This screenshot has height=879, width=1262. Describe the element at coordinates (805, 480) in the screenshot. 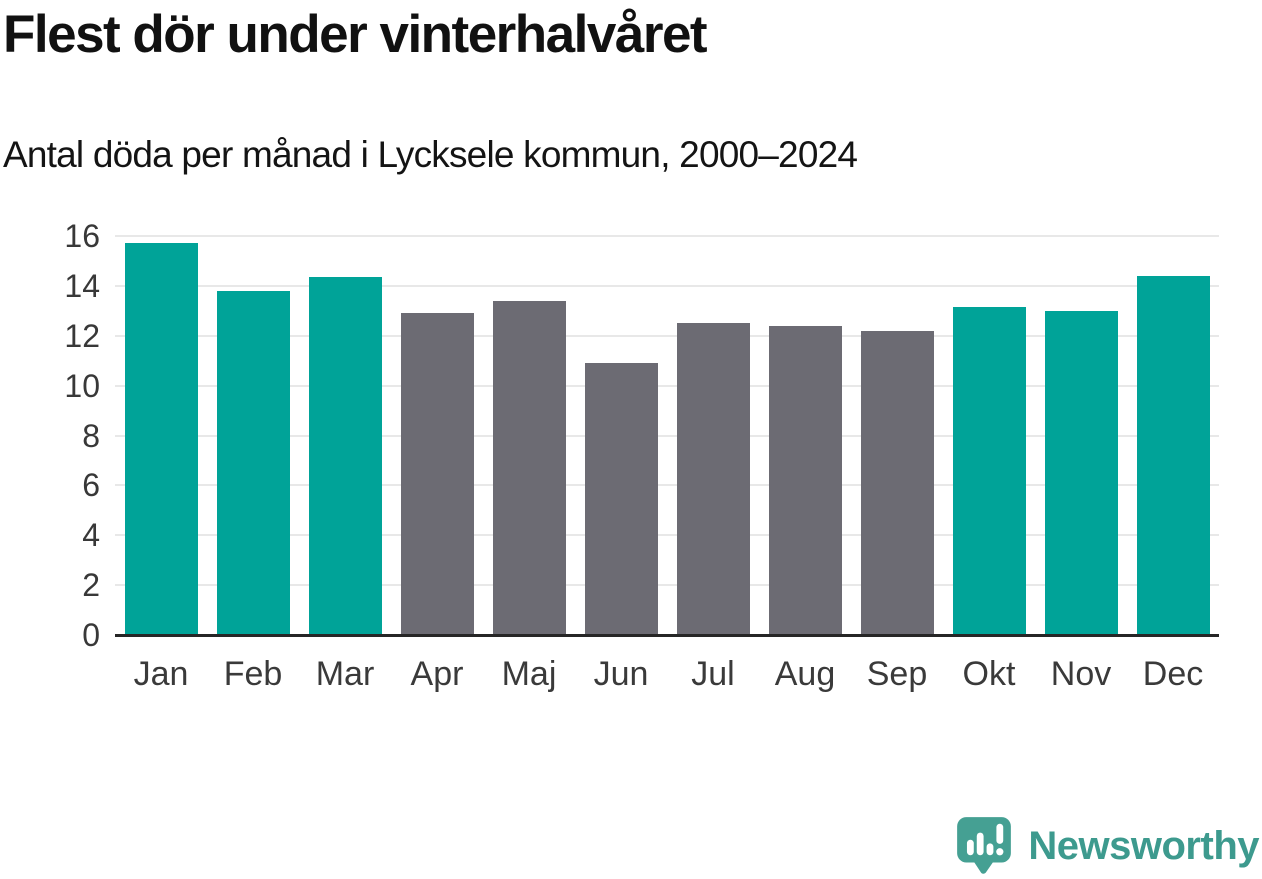

I see `bar-aug` at that location.